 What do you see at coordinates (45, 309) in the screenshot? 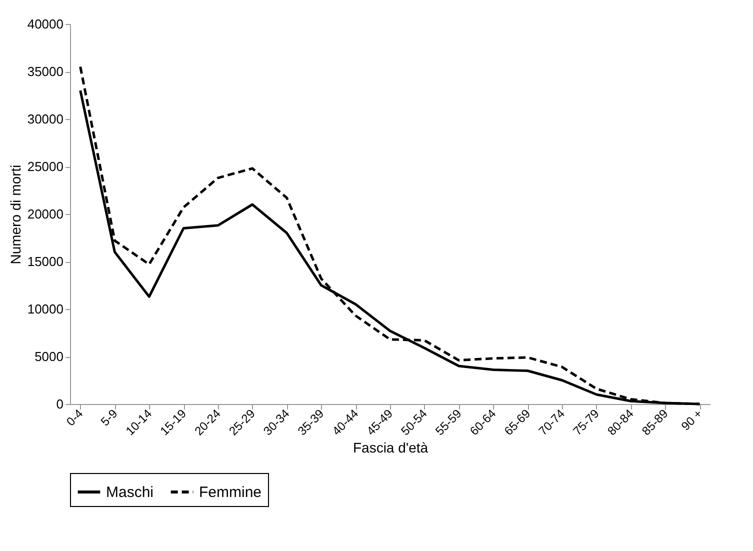
I see `y-tick-label: 10000` at bounding box center [45, 309].